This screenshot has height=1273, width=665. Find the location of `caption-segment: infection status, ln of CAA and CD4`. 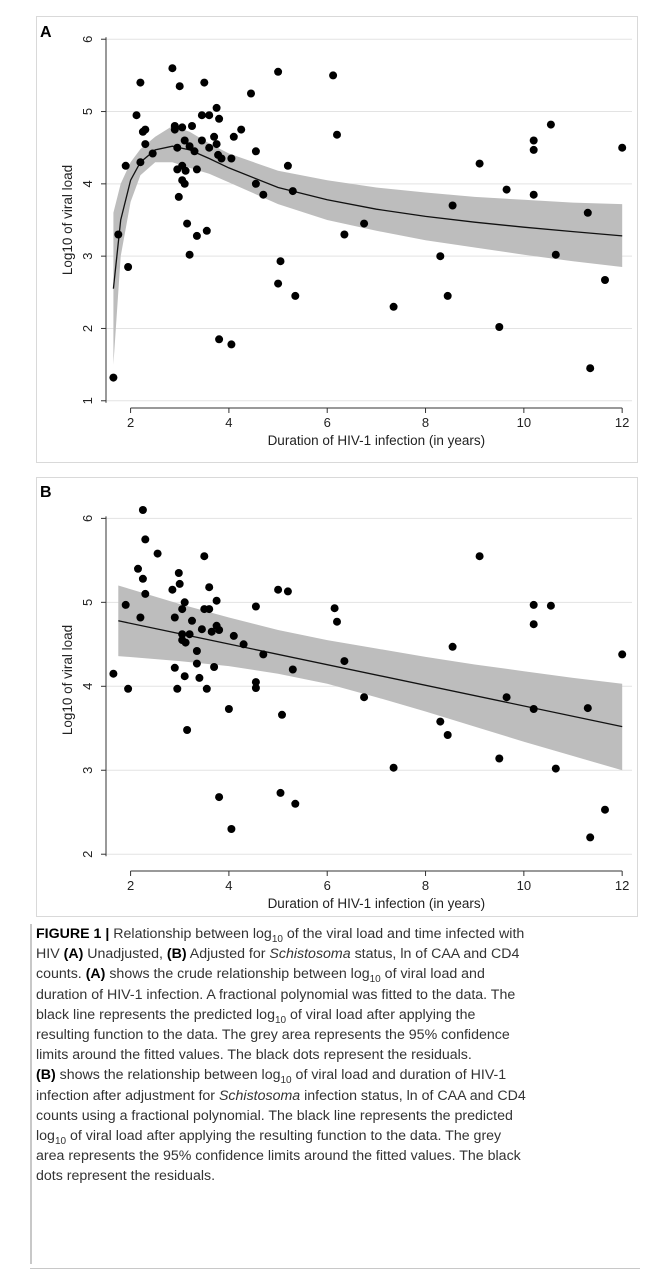

caption-segment: infection status, ln of CAA and CD4 is located at coordinates (413, 1095).